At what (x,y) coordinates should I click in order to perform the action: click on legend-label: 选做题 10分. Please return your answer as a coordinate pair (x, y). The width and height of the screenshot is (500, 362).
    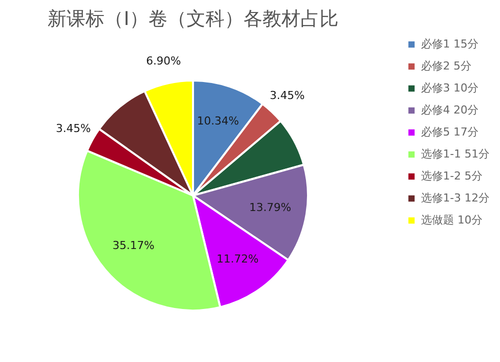
    Looking at the image, I should click on (451, 220).